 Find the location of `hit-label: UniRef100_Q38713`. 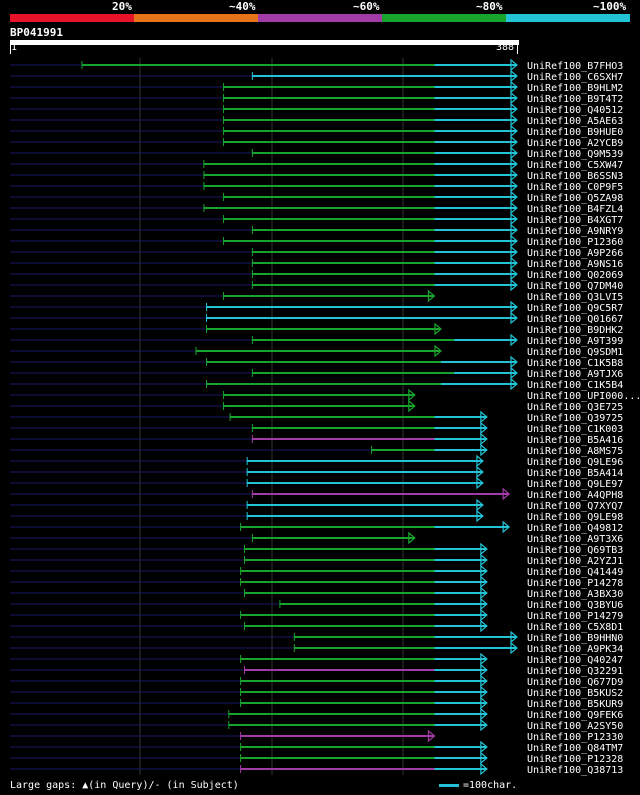

hit-label: UniRef100_Q38713 is located at coordinates (575, 770).